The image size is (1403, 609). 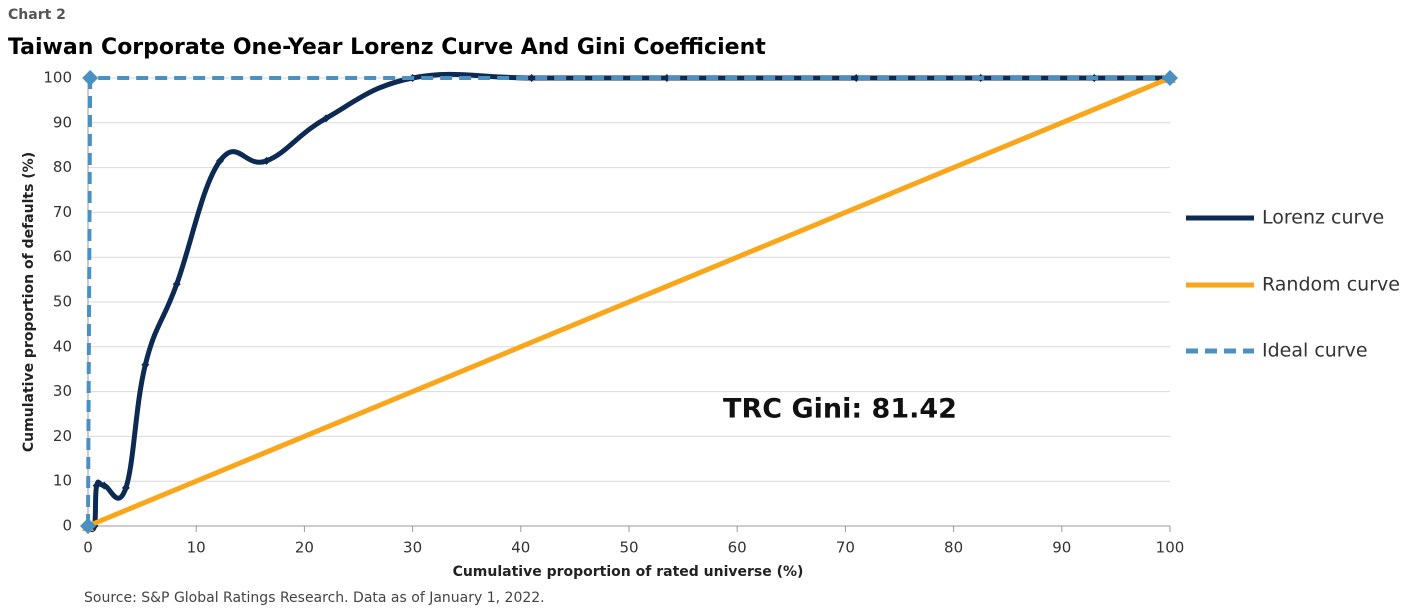 I want to click on y-tick-label: 20, so click(x=62, y=436).